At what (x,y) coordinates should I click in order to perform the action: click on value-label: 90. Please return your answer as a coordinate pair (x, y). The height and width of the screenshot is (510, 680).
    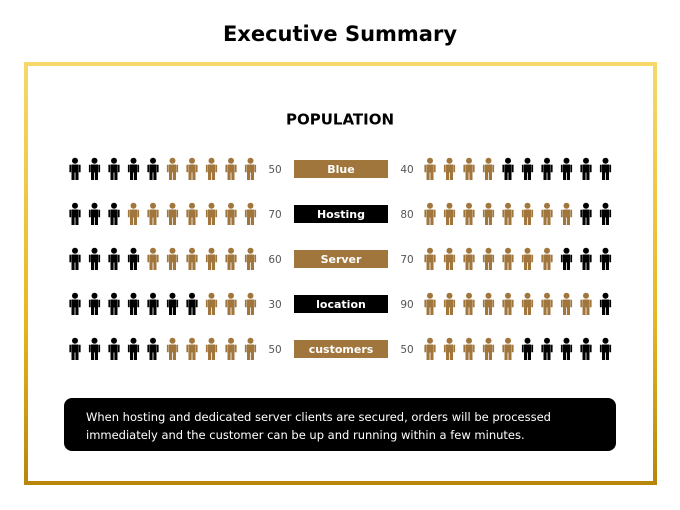
    Looking at the image, I should click on (406, 305).